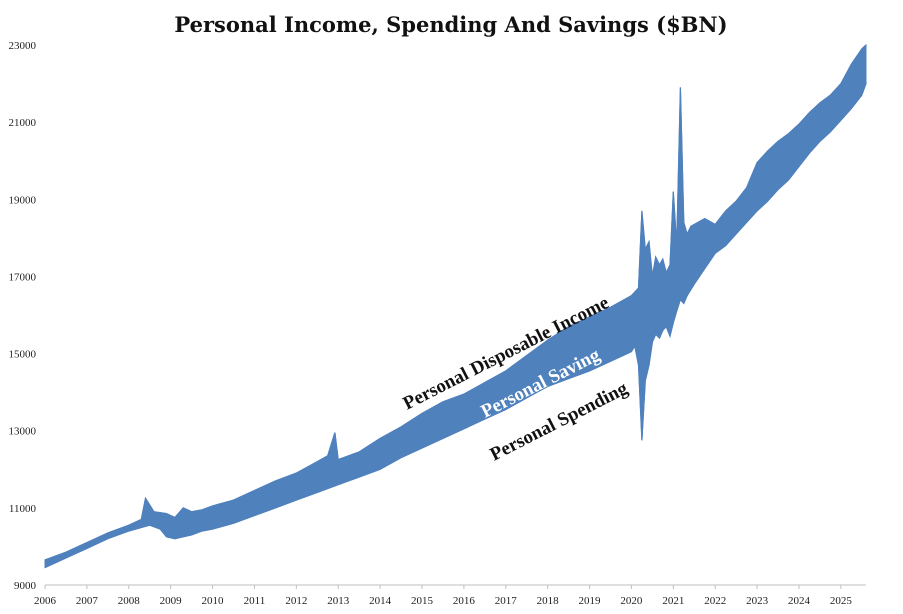 Image resolution: width=903 pixels, height=614 pixels. Describe the element at coordinates (23, 46) in the screenshot. I see `y-tick-label: 23000` at that location.